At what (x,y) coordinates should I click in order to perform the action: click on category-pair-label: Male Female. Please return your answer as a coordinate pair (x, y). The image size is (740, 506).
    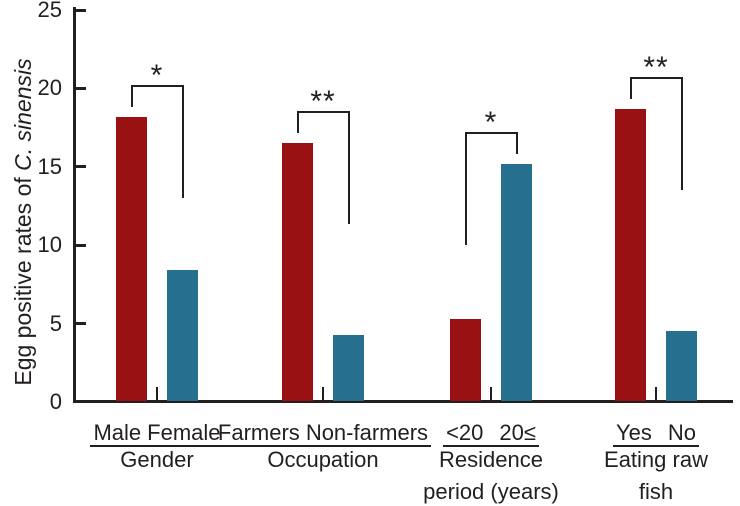
    Looking at the image, I should click on (157, 432).